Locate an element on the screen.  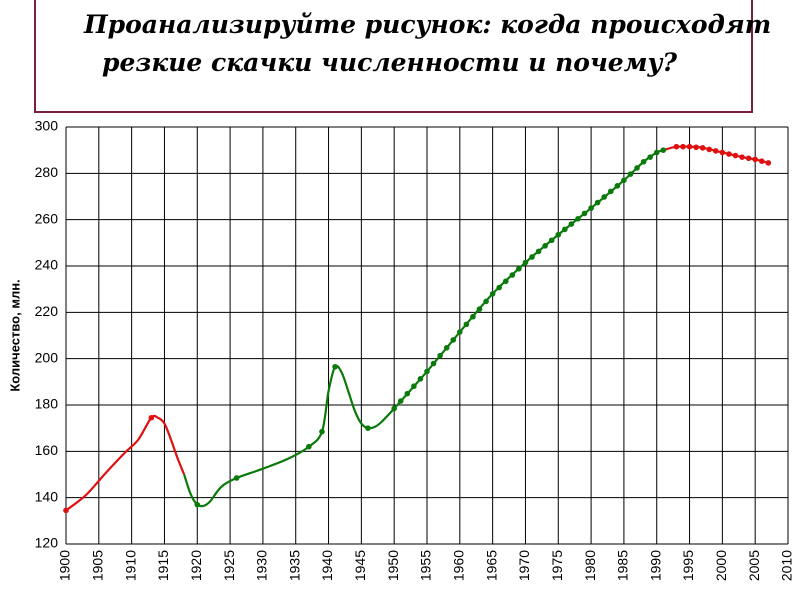
x-tick-label: 1915 is located at coordinates (163, 565).